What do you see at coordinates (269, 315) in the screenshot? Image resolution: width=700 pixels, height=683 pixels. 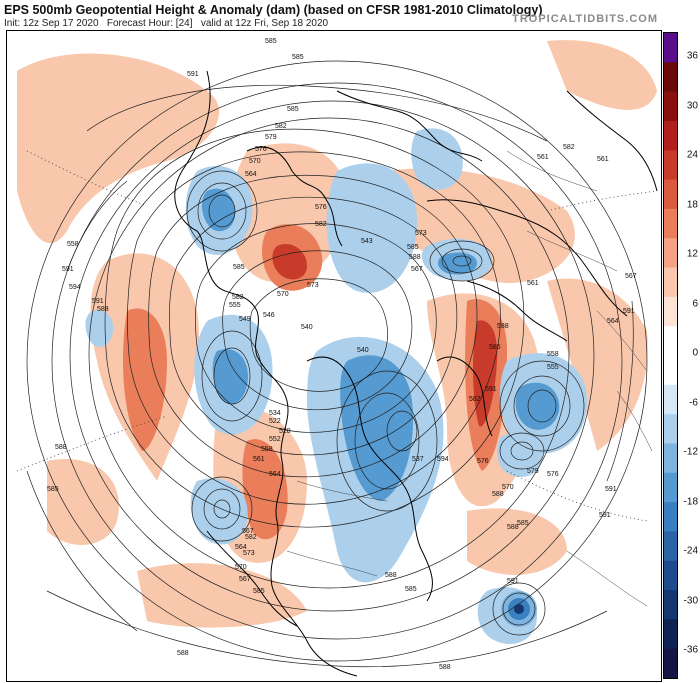 I see `contour-label: 546` at bounding box center [269, 315].